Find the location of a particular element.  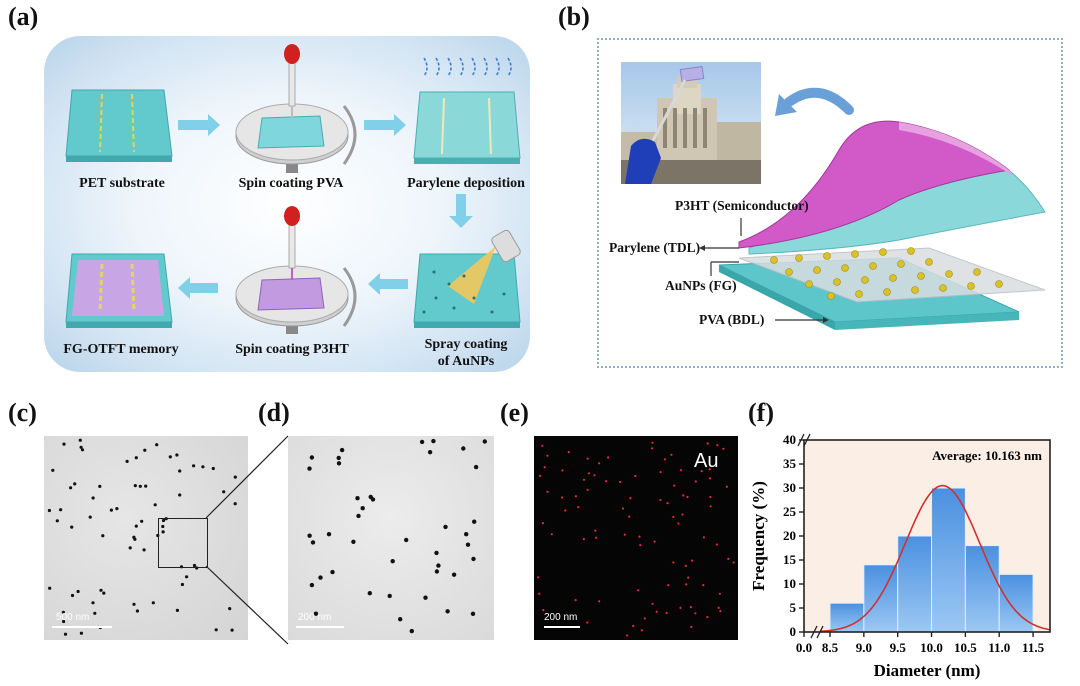

step-parylene-deposition: Parylene deposition is located at coordinates (466, 183).